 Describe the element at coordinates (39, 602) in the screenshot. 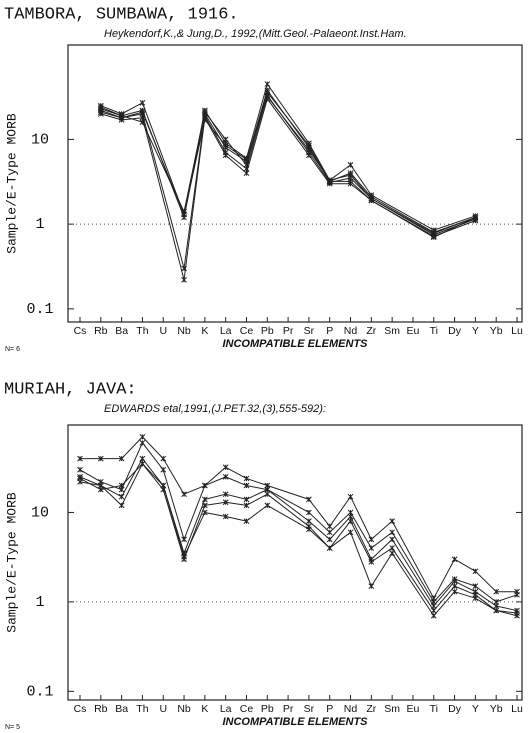

I see `y-tick-label: 1` at that location.